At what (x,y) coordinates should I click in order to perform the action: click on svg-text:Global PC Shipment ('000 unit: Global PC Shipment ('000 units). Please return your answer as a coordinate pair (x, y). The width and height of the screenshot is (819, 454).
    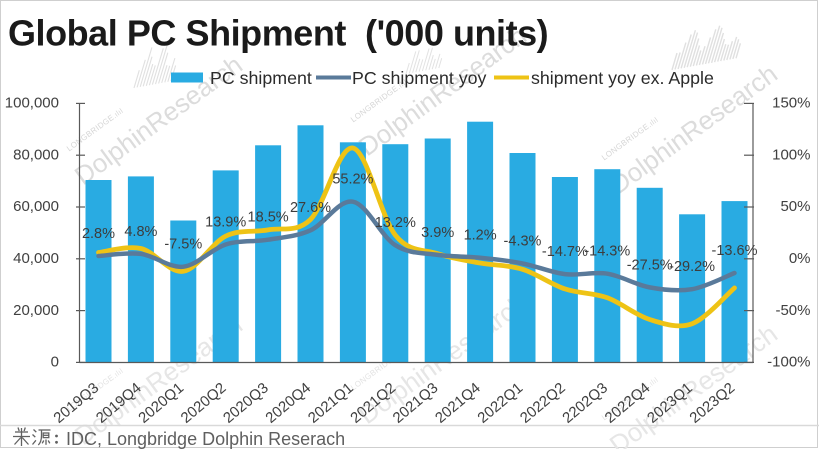
    Looking at the image, I should click on (278, 33).